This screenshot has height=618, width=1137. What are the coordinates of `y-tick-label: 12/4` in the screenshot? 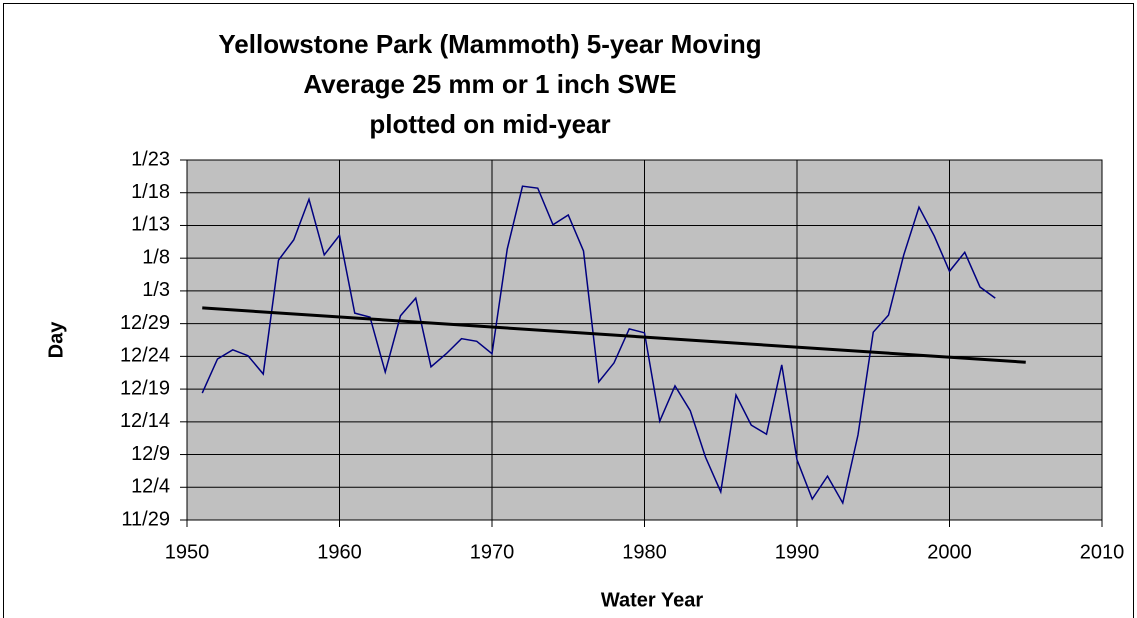 It's located at (150, 487).